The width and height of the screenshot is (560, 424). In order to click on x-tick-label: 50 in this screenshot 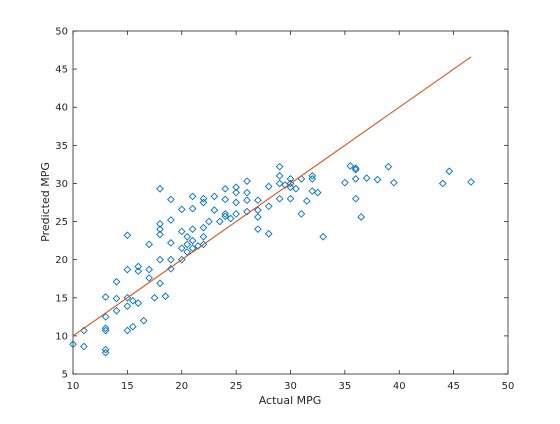, I will do `click(508, 386)`.